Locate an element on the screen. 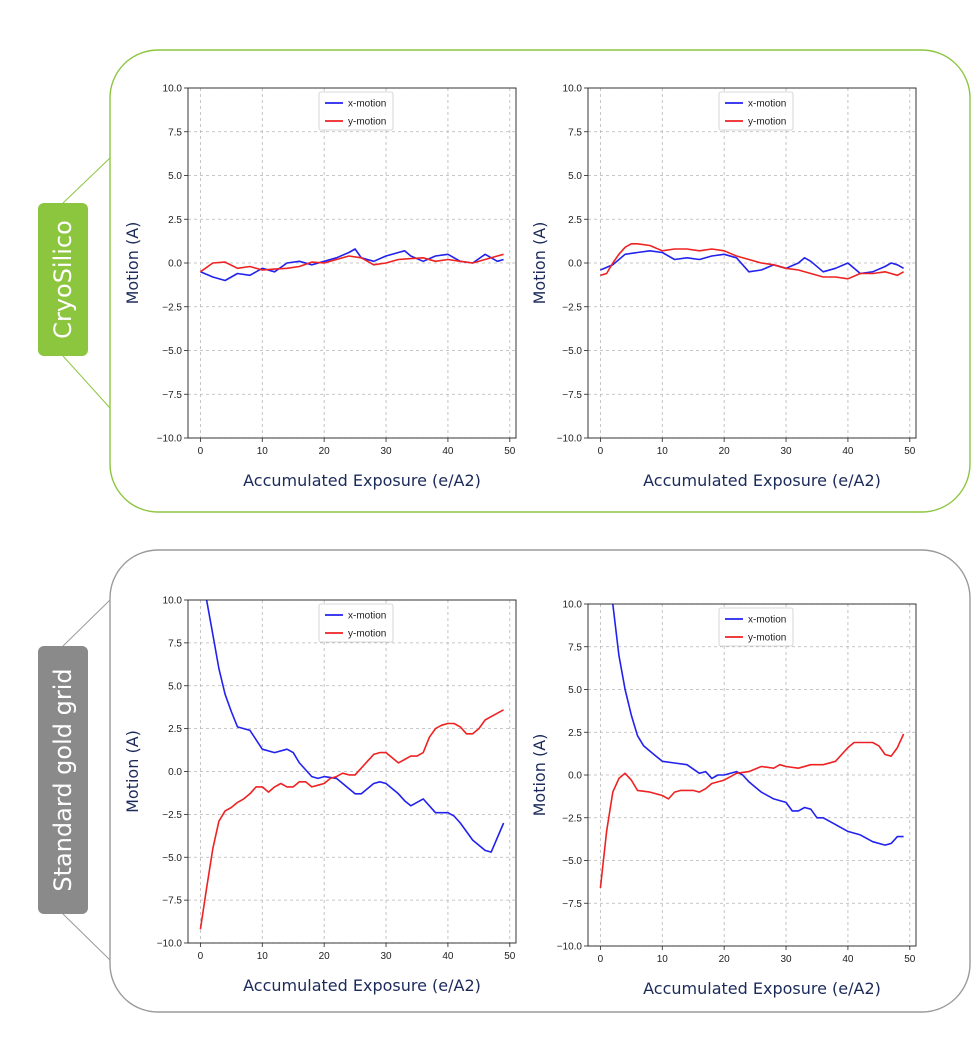  group-label: CryoSilico is located at coordinates (63, 279).